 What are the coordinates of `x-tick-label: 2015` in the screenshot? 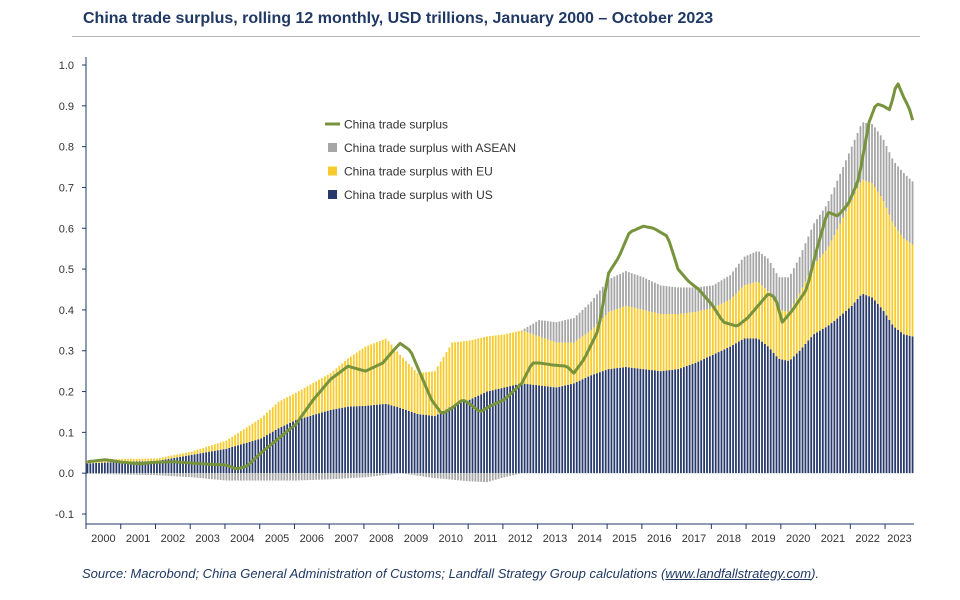 It's located at (624, 539).